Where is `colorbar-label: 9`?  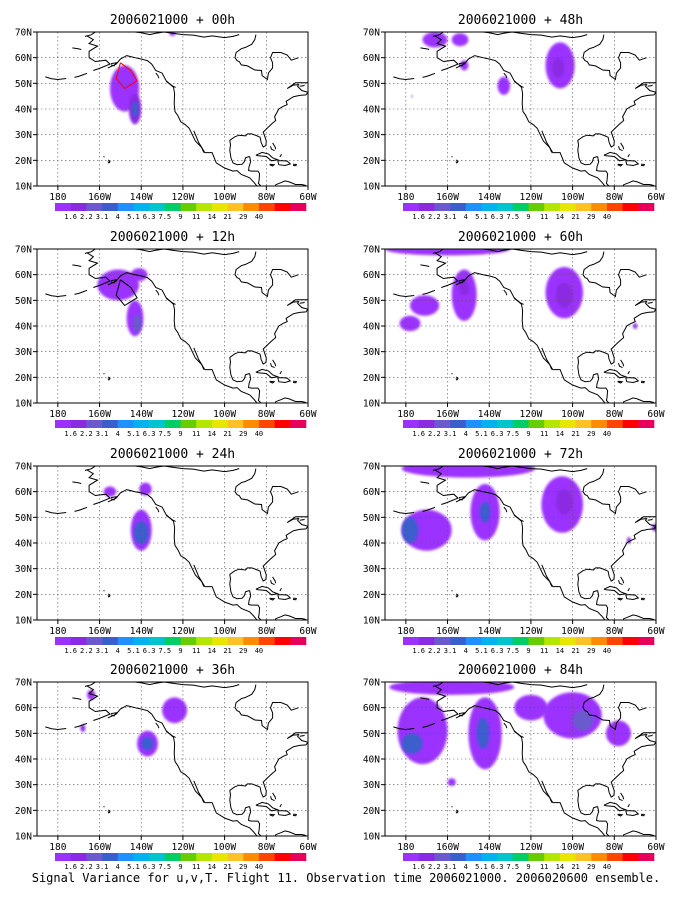
colorbar-label: 9 is located at coordinates (528, 434).